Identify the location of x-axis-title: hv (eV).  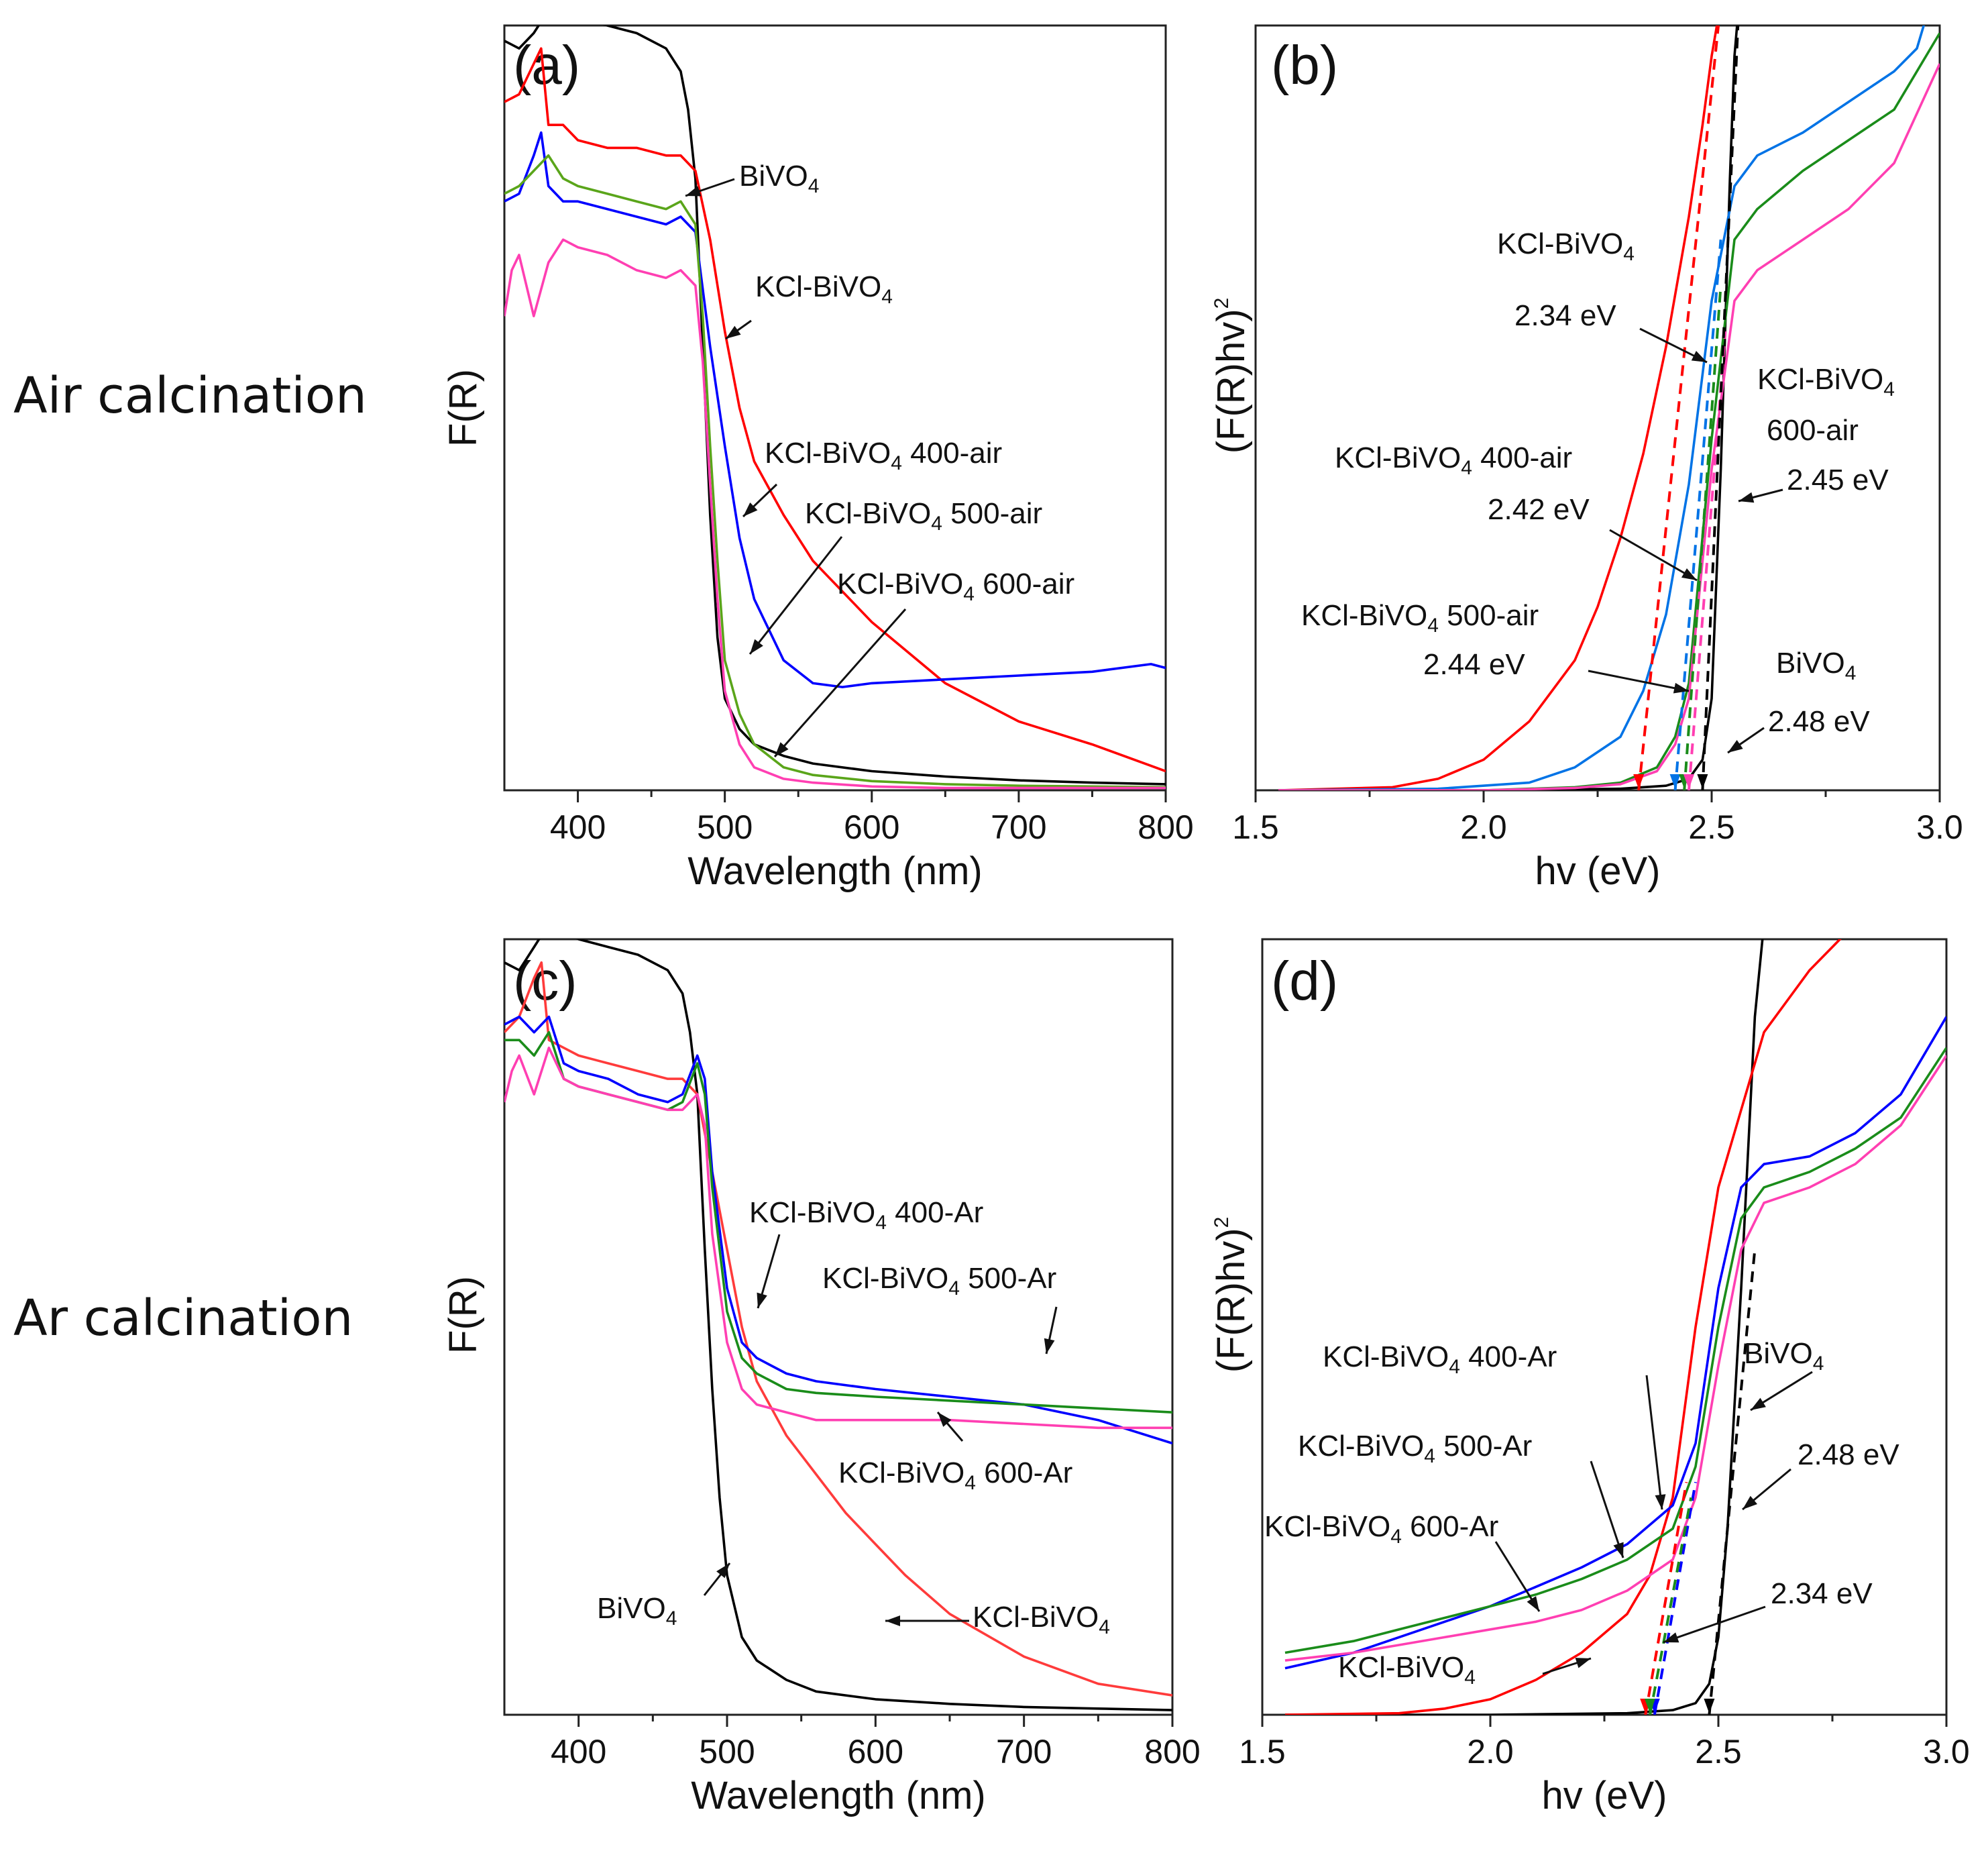
(1598, 871).